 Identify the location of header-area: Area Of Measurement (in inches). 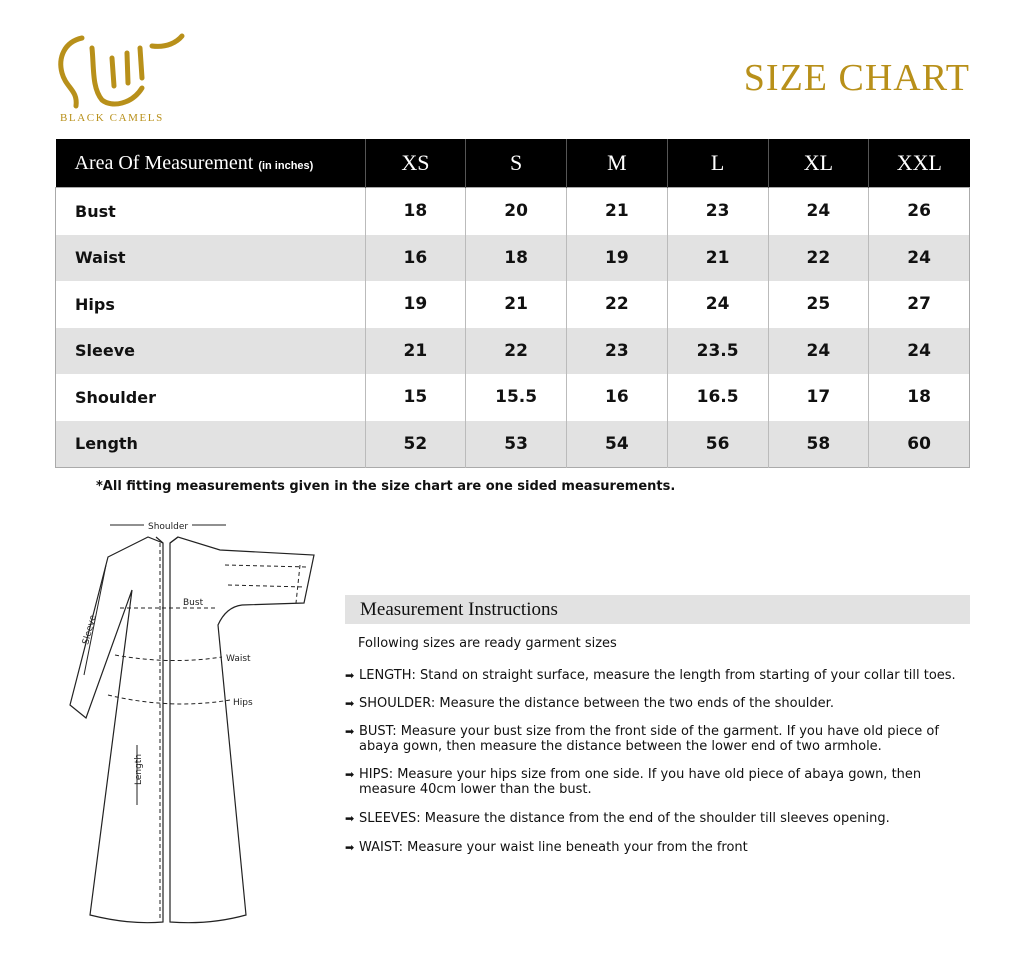
(210, 163).